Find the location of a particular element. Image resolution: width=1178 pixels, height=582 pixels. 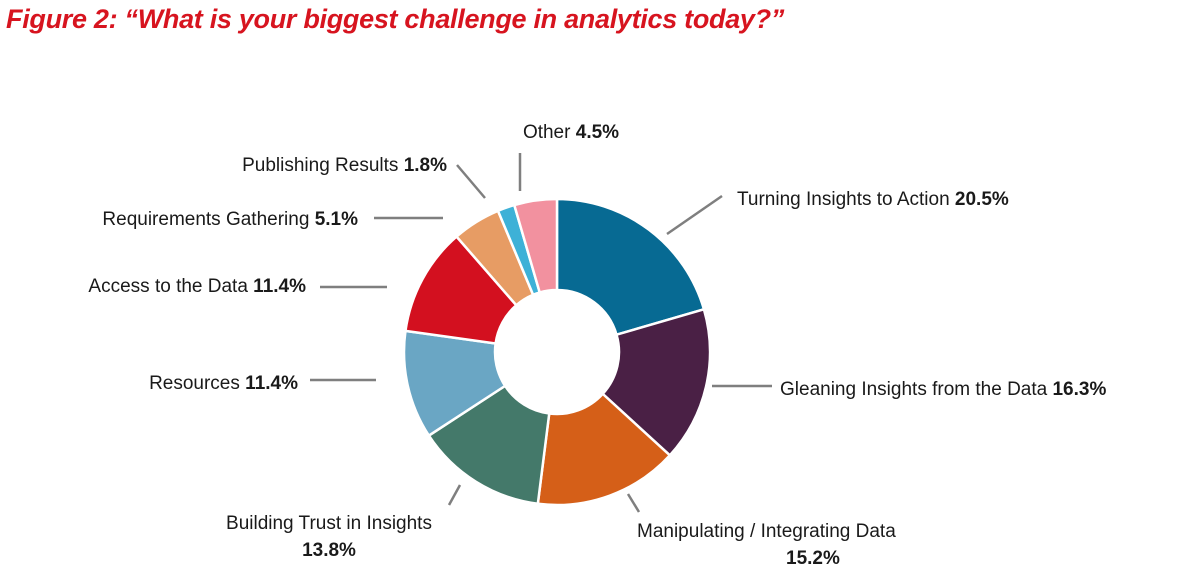

slice-manipulating-integrating-data is located at coordinates (604, 449).